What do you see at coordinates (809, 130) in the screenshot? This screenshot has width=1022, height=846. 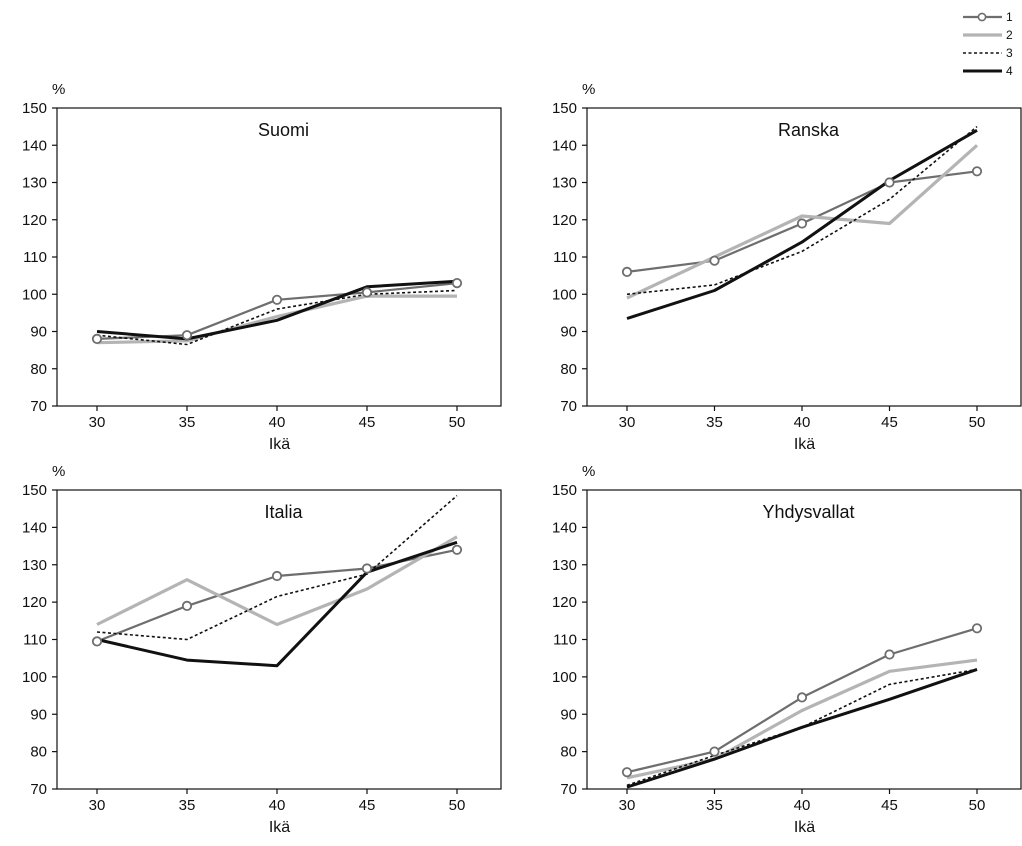 I see `panel-title: Ranska` at bounding box center [809, 130].